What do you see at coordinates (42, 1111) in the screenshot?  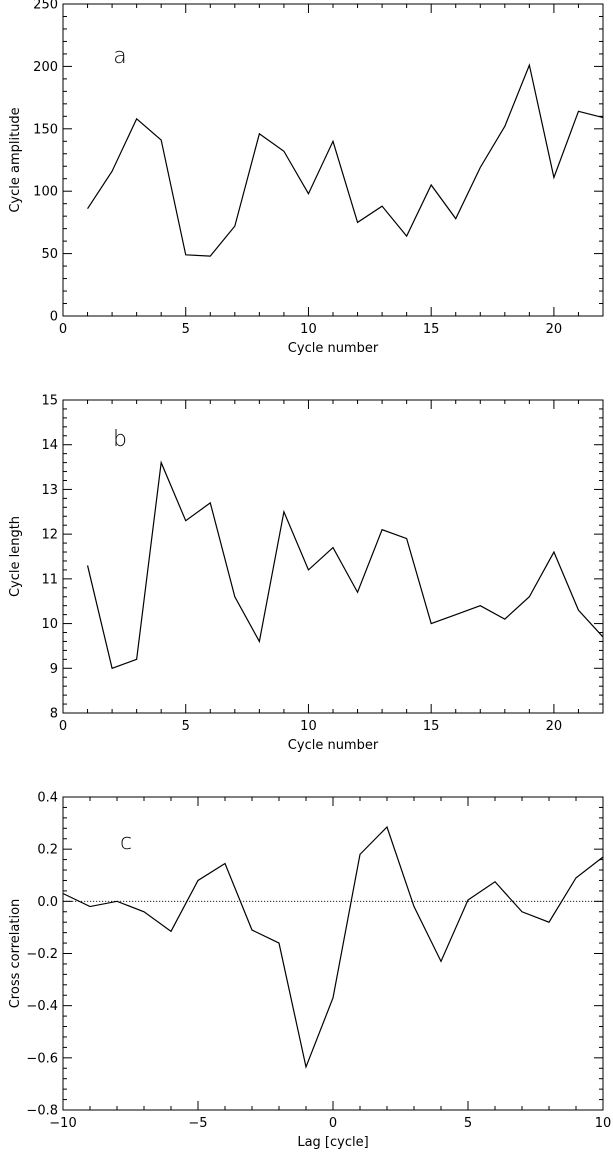 I see `y-tick-label: −0.8` at bounding box center [42, 1111].